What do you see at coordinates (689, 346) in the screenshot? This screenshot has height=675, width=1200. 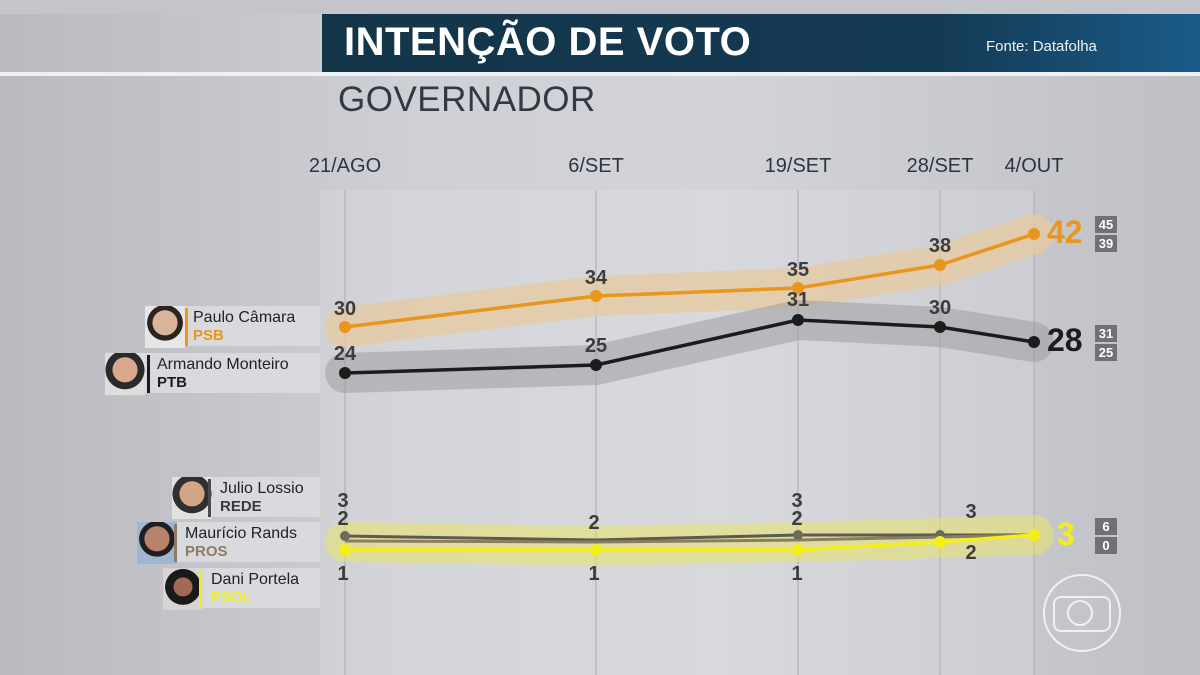 I see `armando-markers` at bounding box center [689, 346].